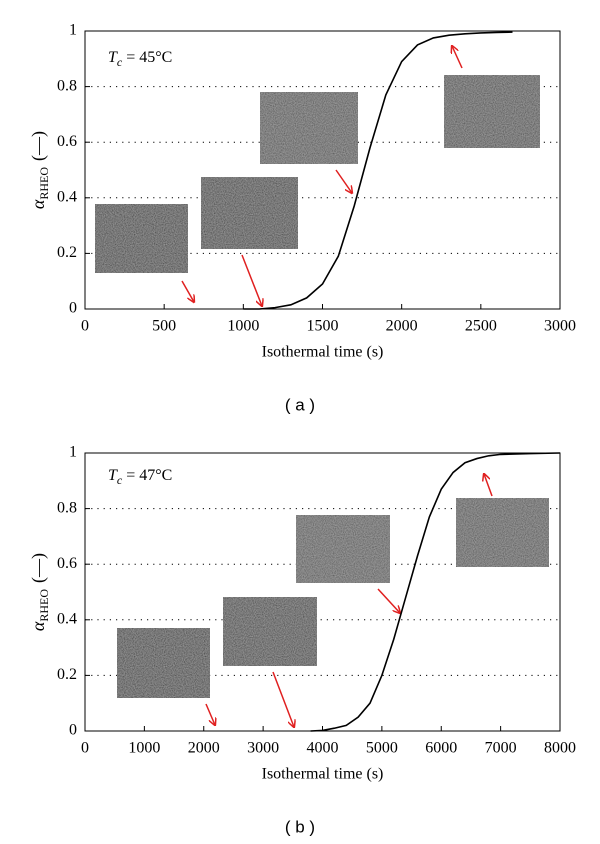 This screenshot has height=844, width=600. I want to click on panel-label: ( a ), so click(300, 404).